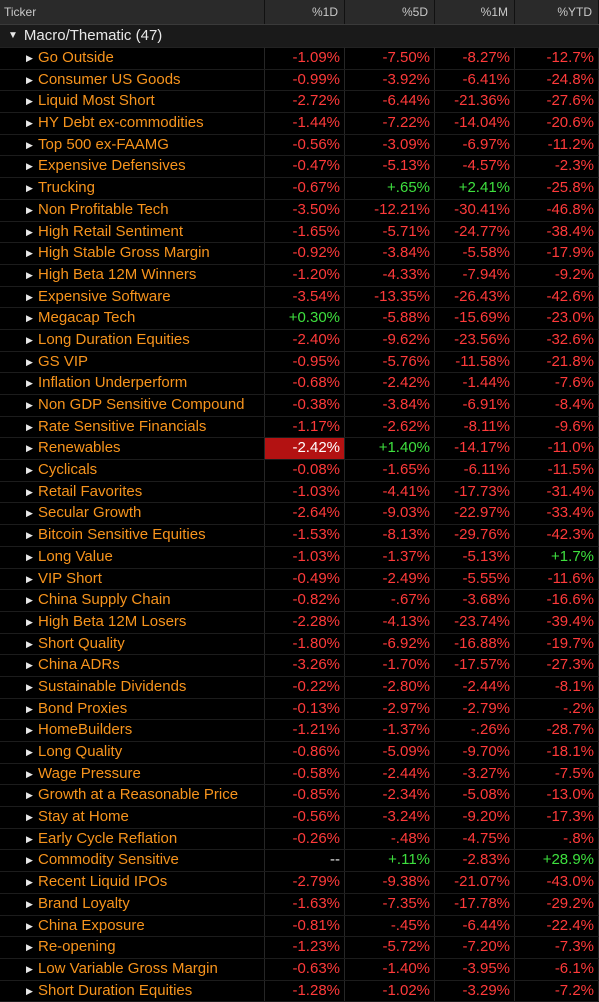 Image resolution: width=599 pixels, height=1002 pixels. I want to click on row-ticker-name: ▶ Non Profitable Tech, so click(132, 210).